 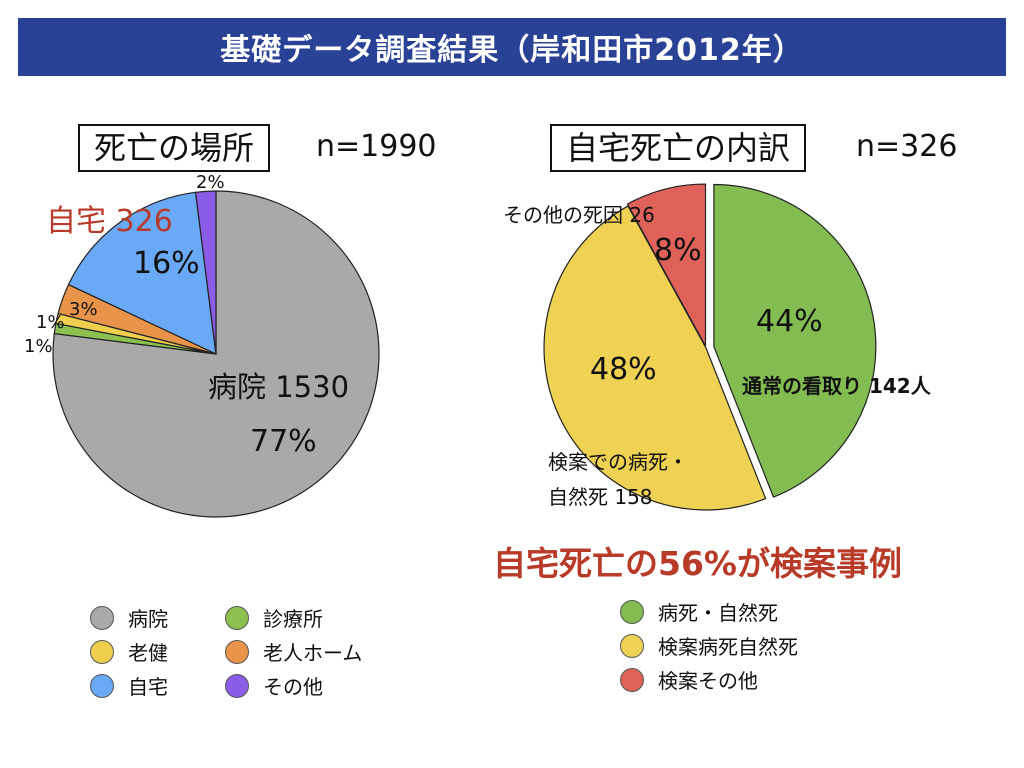 I want to click on legend-item-hospital: 病院, so click(x=129, y=617).